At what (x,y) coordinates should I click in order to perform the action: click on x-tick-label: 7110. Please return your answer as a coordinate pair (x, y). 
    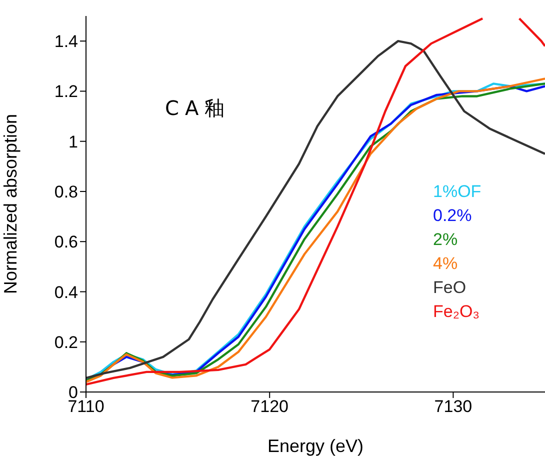
    Looking at the image, I should click on (86, 406).